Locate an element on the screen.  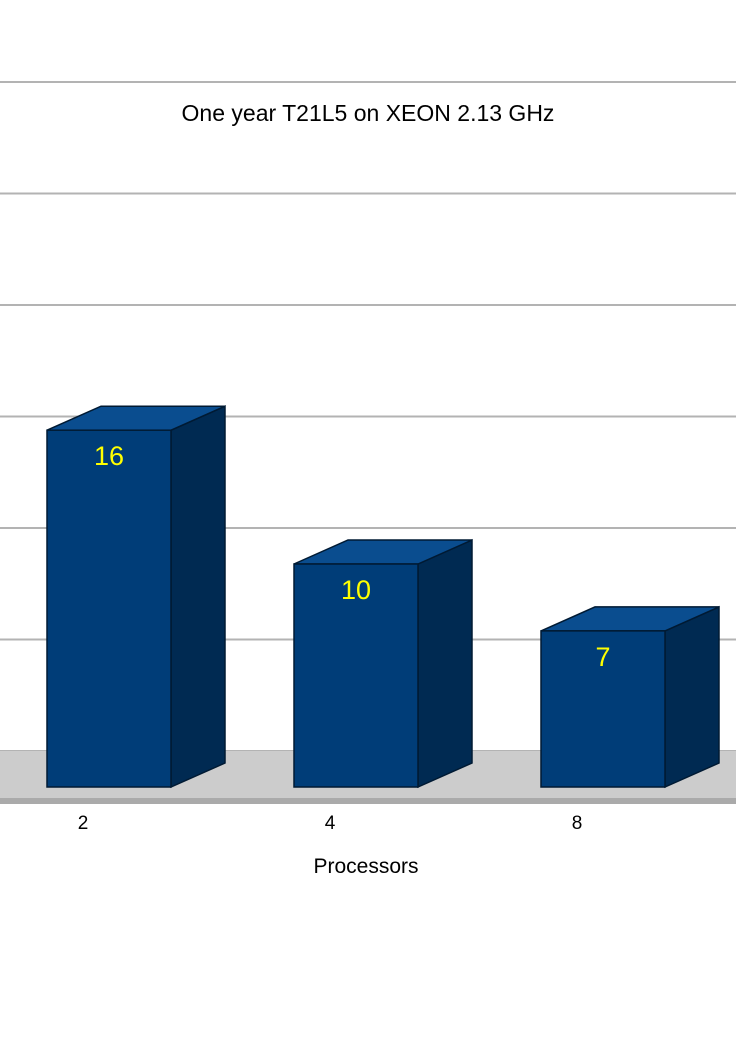
data-label: 10 is located at coordinates (356, 590).